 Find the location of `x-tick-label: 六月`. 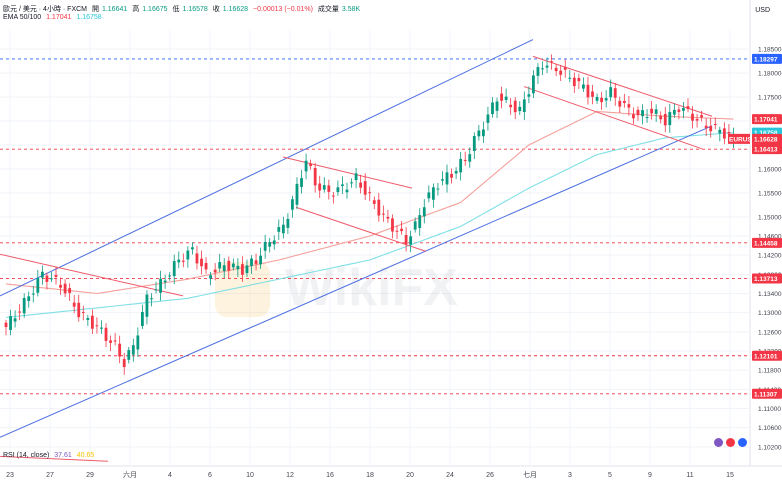

x-tick-label: 六月 is located at coordinates (130, 474).